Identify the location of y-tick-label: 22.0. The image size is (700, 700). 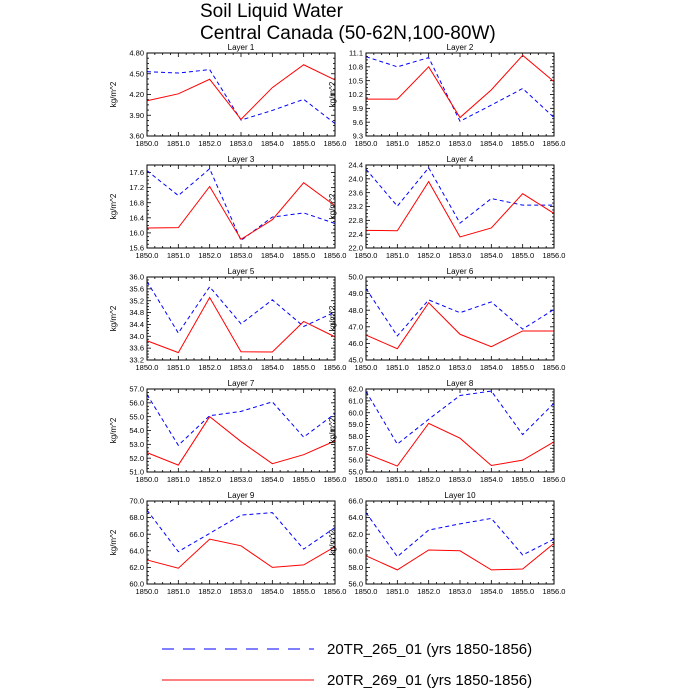
(355, 248).